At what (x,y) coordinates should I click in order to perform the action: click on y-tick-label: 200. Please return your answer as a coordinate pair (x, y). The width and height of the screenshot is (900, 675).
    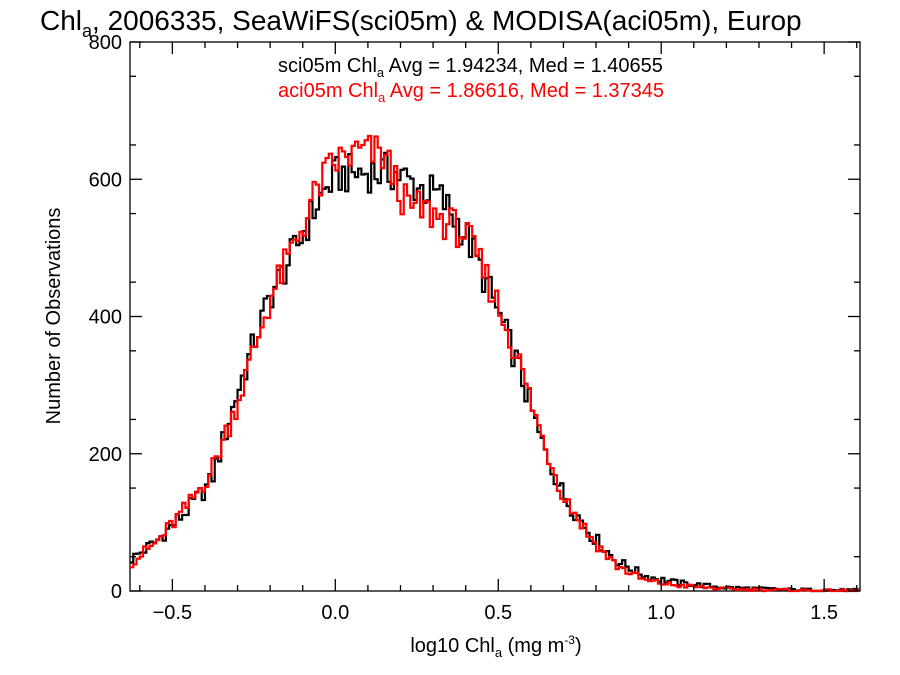
    Looking at the image, I should click on (105, 455).